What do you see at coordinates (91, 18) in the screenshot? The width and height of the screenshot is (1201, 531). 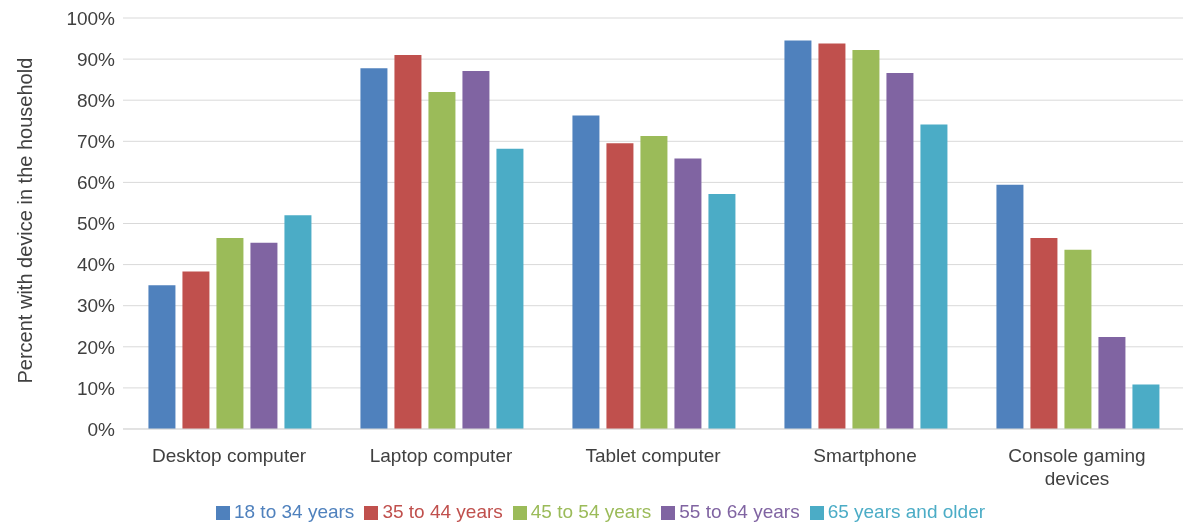 I see `y-tick-label: 100%` at bounding box center [91, 18].